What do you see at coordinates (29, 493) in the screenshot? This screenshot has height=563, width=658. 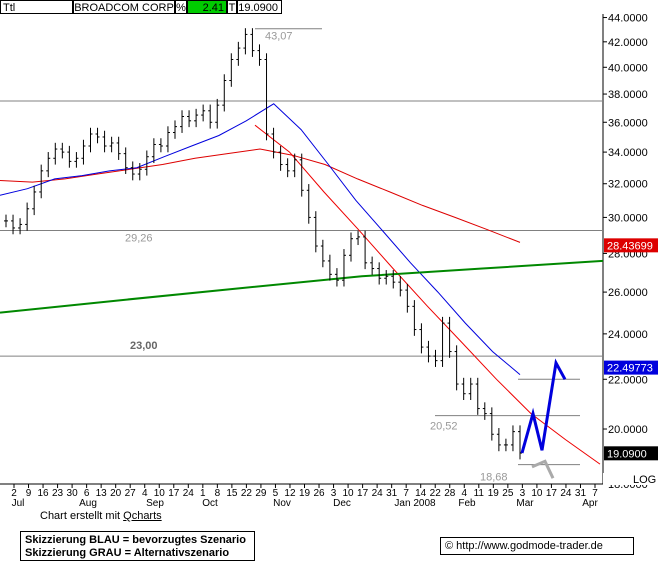 I see `x-tick-label: 9` at bounding box center [29, 493].